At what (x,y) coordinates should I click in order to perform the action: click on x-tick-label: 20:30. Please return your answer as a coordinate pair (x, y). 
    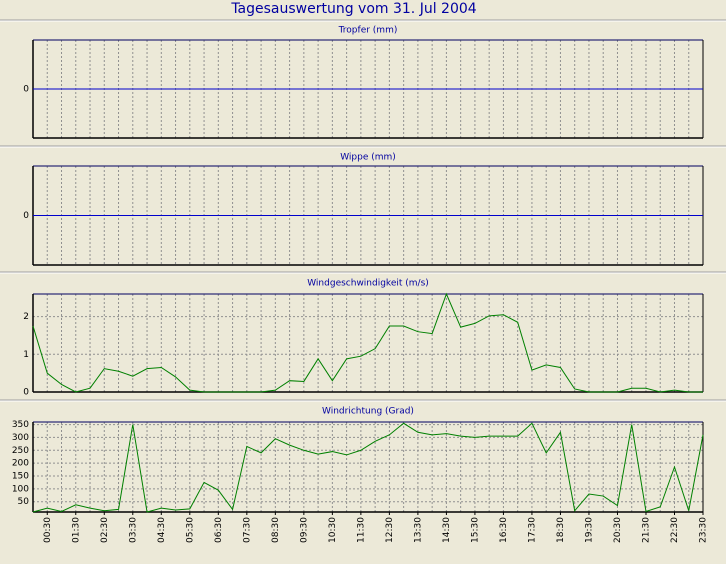
    Looking at the image, I should click on (618, 530).